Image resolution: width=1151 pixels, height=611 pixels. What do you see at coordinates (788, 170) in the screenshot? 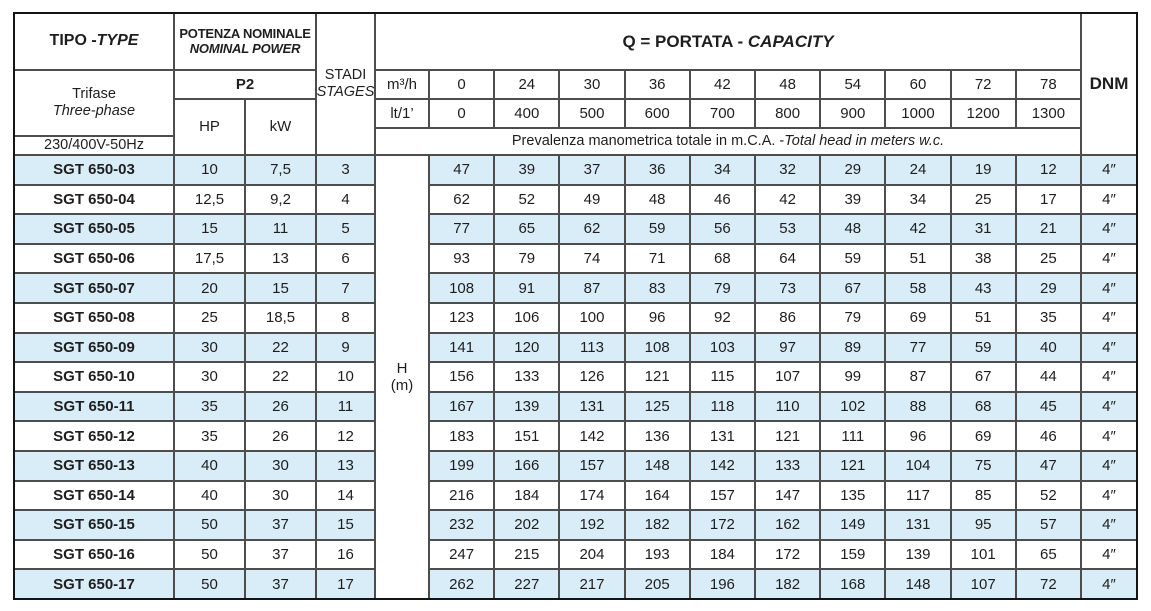
I see `head-value: 32` at bounding box center [788, 170].